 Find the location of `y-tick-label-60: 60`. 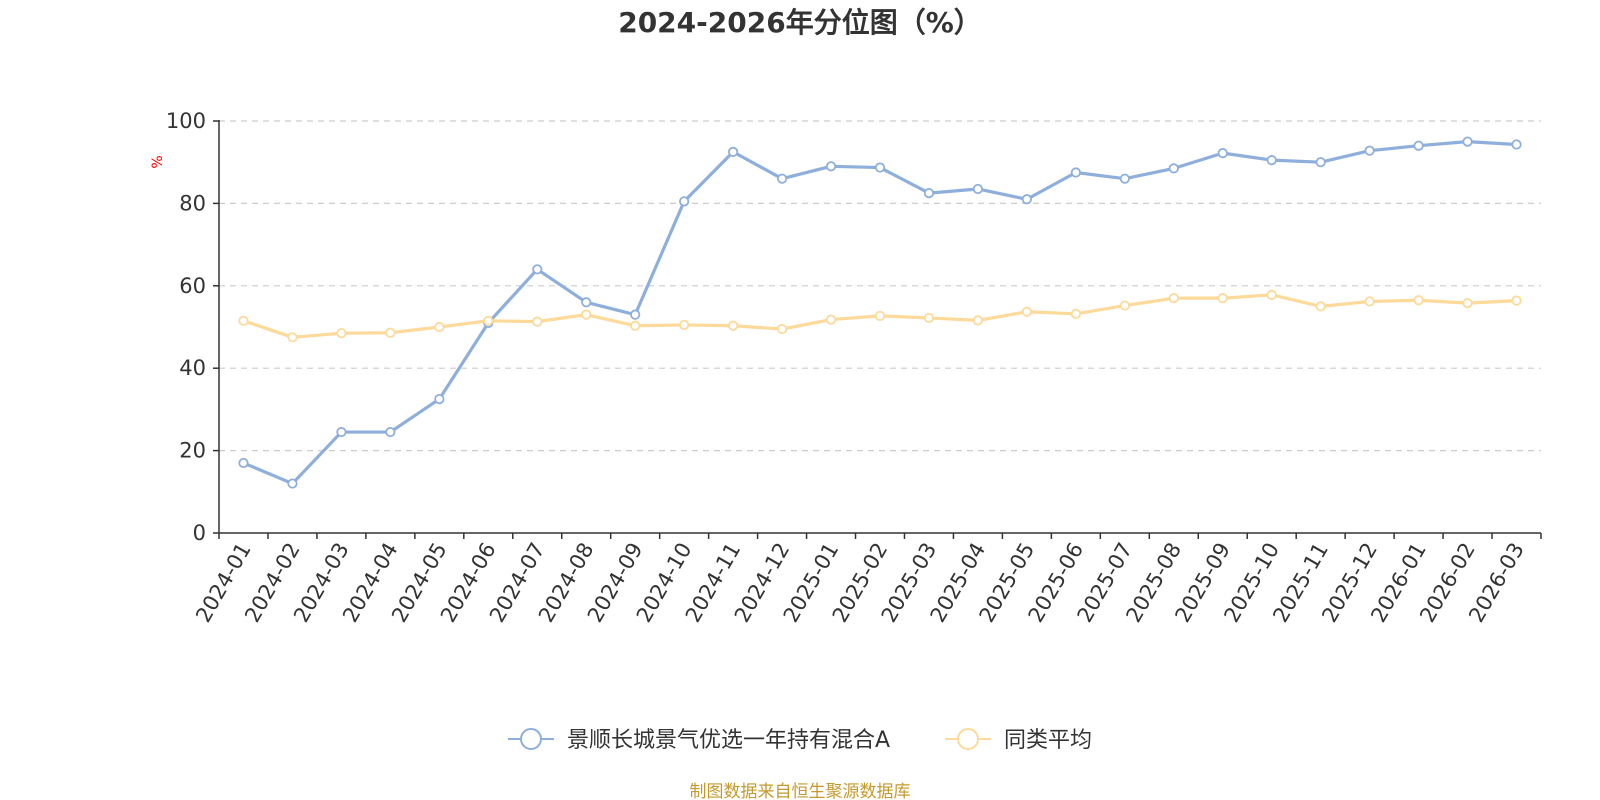

y-tick-label-60: 60 is located at coordinates (192, 286).